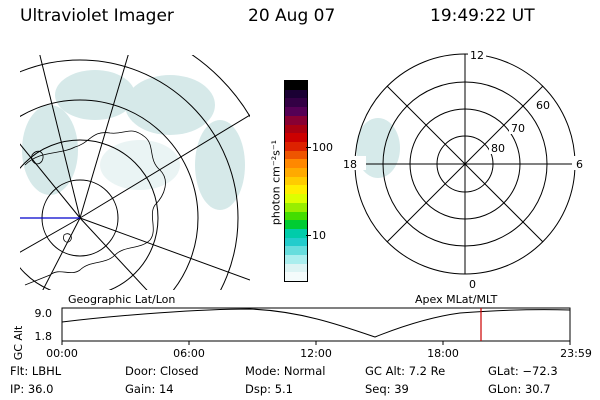  What do you see at coordinates (405, 371) in the screenshot?
I see `info-gc-alt: GC Alt: 7.2 Re` at bounding box center [405, 371].